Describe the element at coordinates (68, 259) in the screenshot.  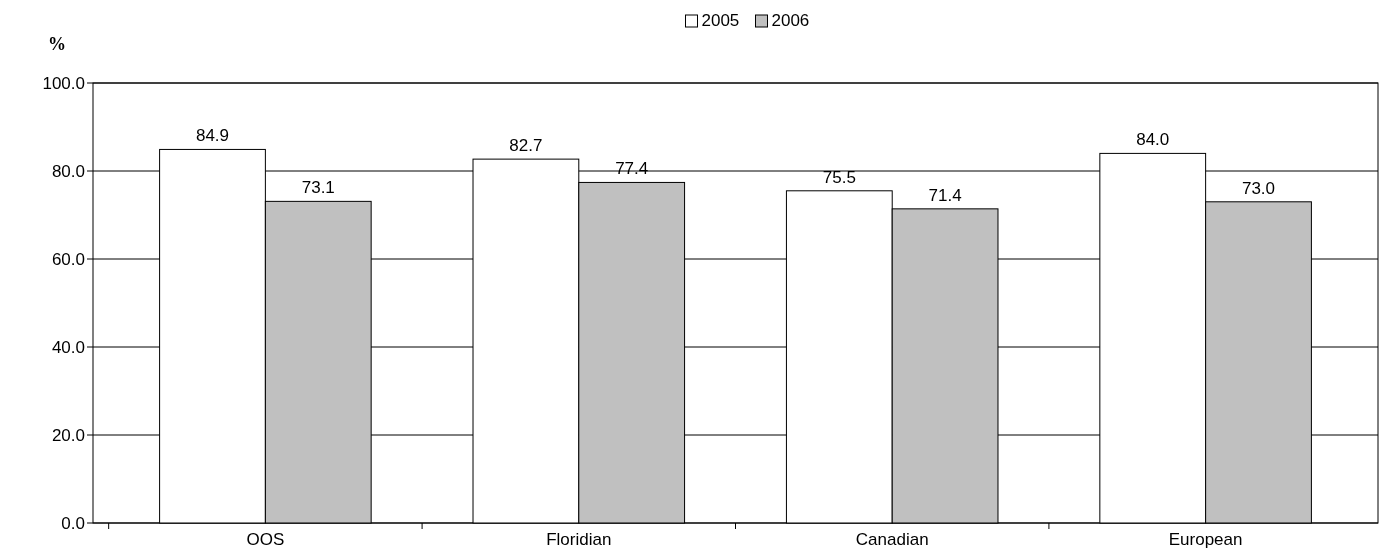
I see `y-tick-label: 60.0` at that location.